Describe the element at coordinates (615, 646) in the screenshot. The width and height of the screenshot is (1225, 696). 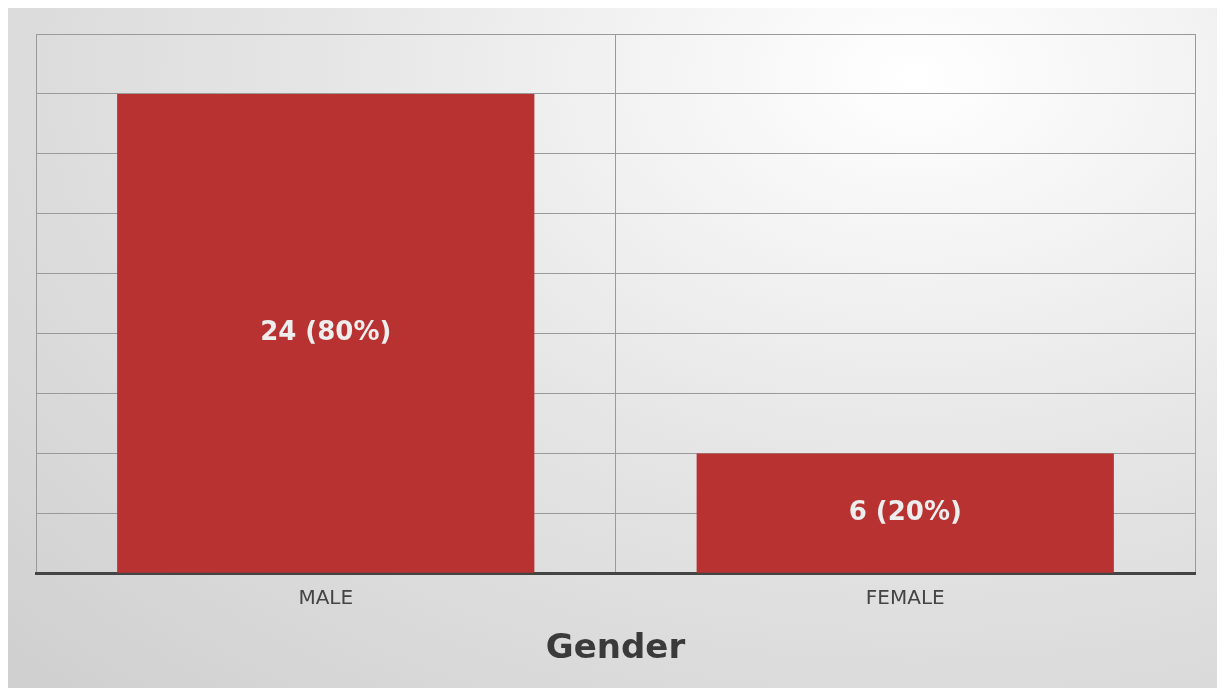
I see `x-axis-title: Gender` at that location.